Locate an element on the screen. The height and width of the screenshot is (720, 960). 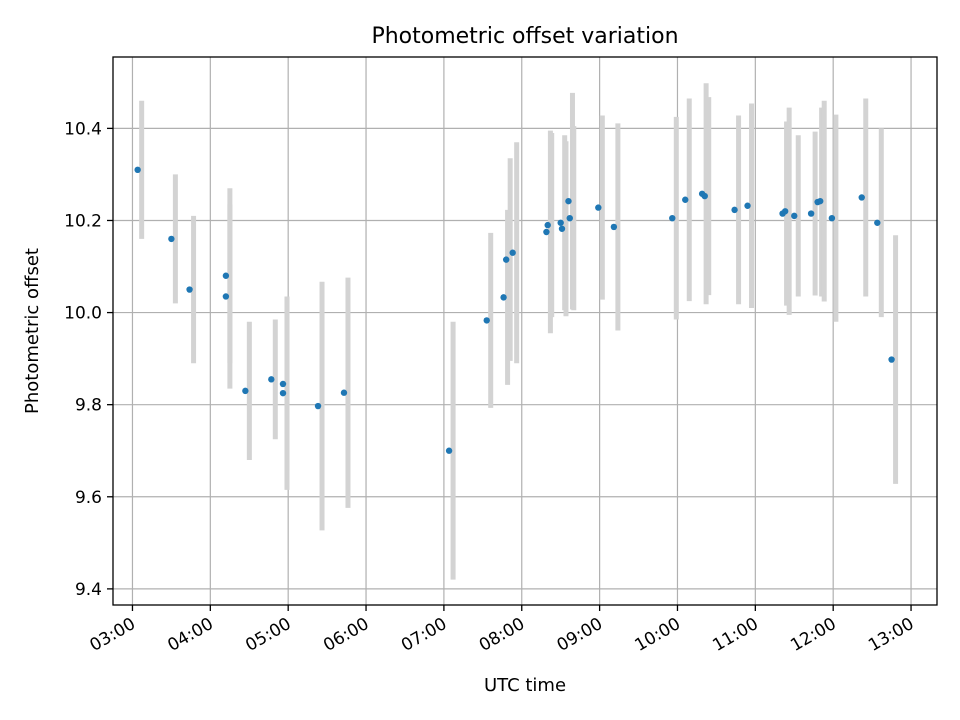
x-tick-label: 09:00 is located at coordinates (580, 635).